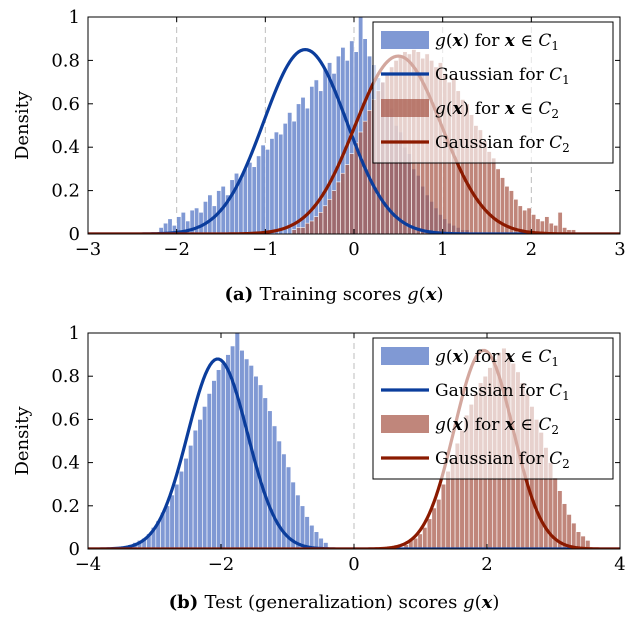 This screenshot has width=627, height=617. What do you see at coordinates (497, 42) in the screenshot?
I see `legend-label: g(x) for x ∈ C1` at bounding box center [497, 42].